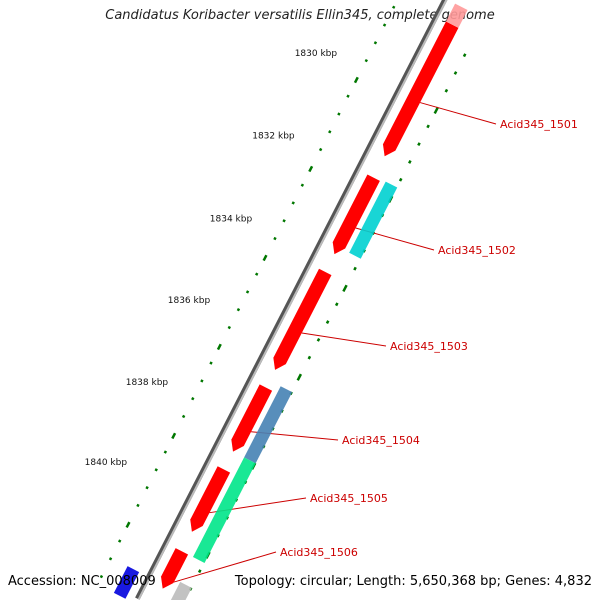 The width and height of the screenshot is (600, 600). What do you see at coordinates (273, 137) in the screenshot?
I see `tick-label: 1832 kbp` at bounding box center [273, 137].